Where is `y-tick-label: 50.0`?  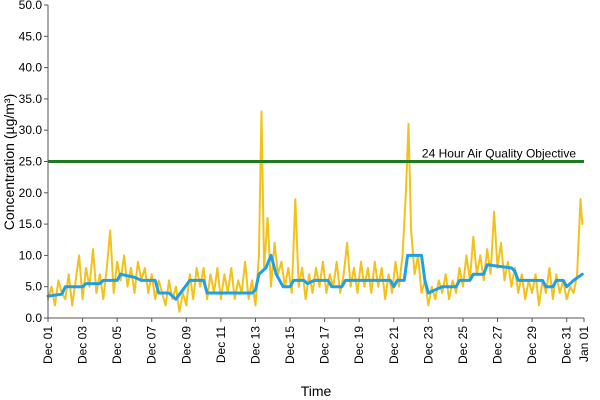
y-tick-label: 50.0 is located at coordinates (31, 6).